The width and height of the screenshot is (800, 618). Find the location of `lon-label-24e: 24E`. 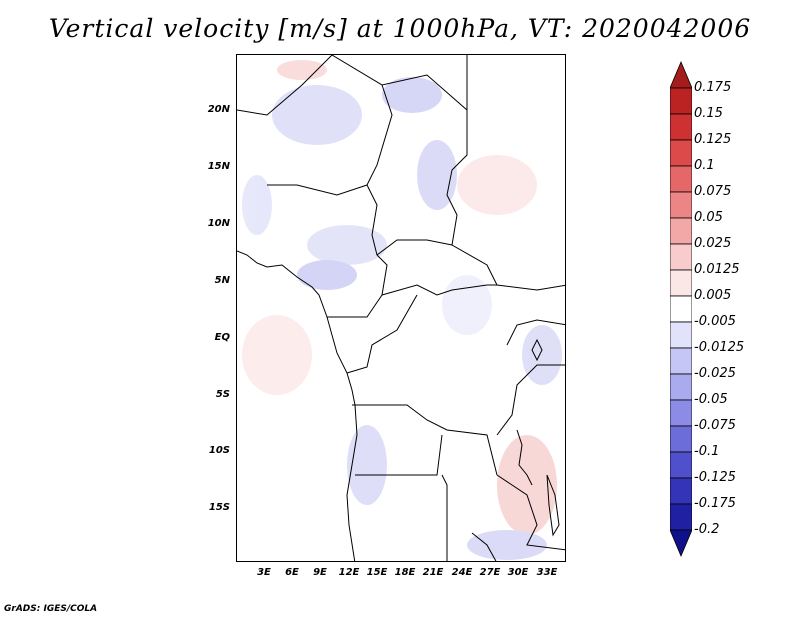

lon-label-24e: 24E is located at coordinates (462, 572).